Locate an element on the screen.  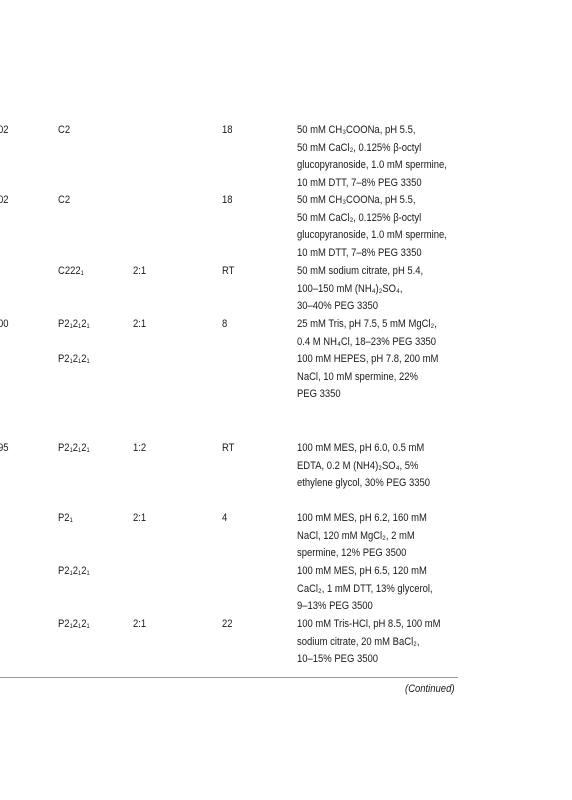
conditions-line: 100 mM MES, pH 6.5, 120 mM is located at coordinates (362, 571).